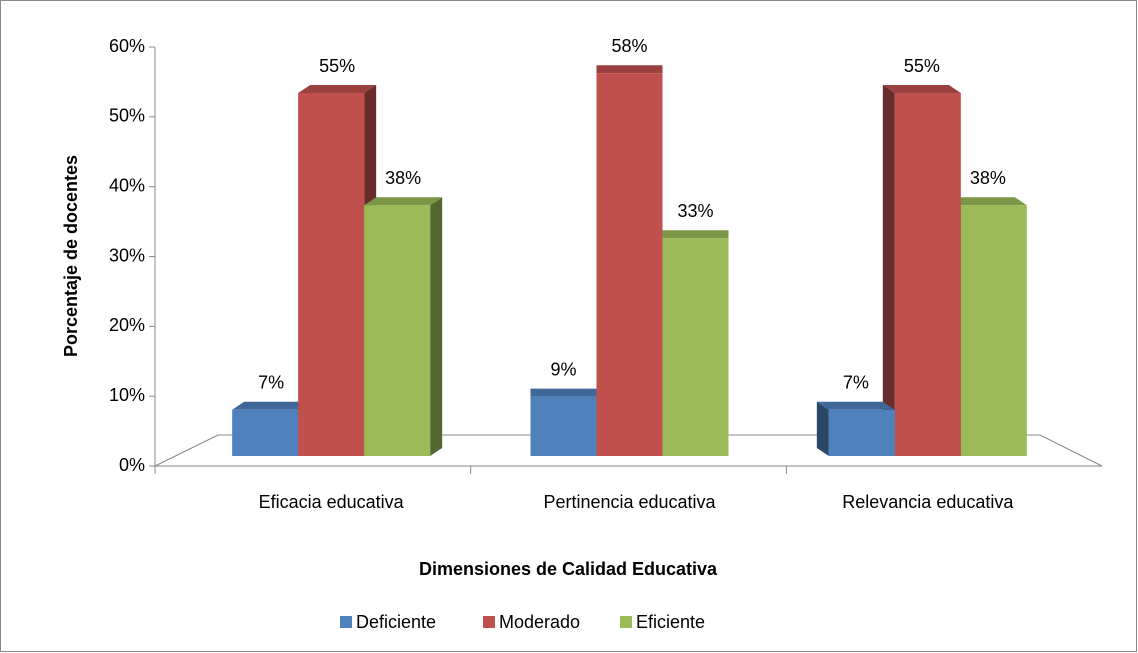  What do you see at coordinates (127, 395) in the screenshot?
I see `y-tick-label: 10%` at bounding box center [127, 395].